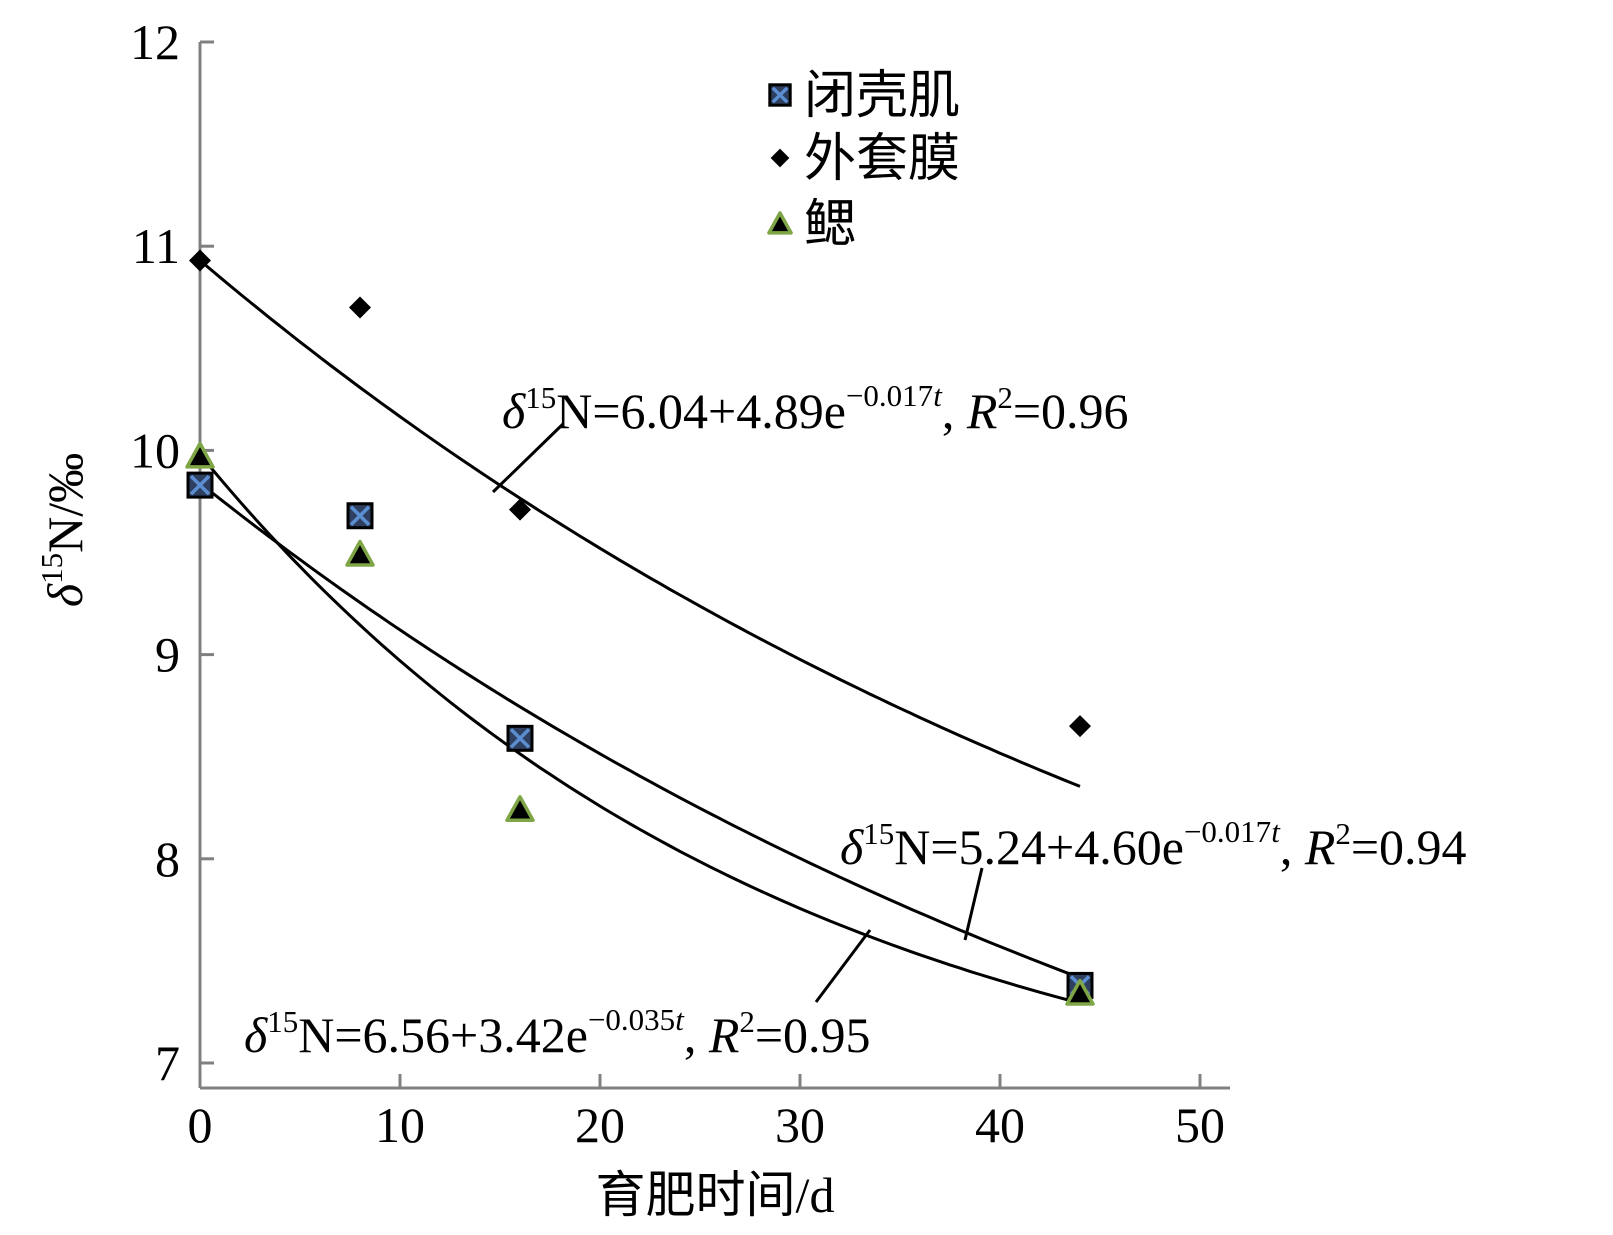 The width and height of the screenshot is (1613, 1235). Describe the element at coordinates (63, 530) in the screenshot. I see `y-axis-title: δ15N/‰` at that location.